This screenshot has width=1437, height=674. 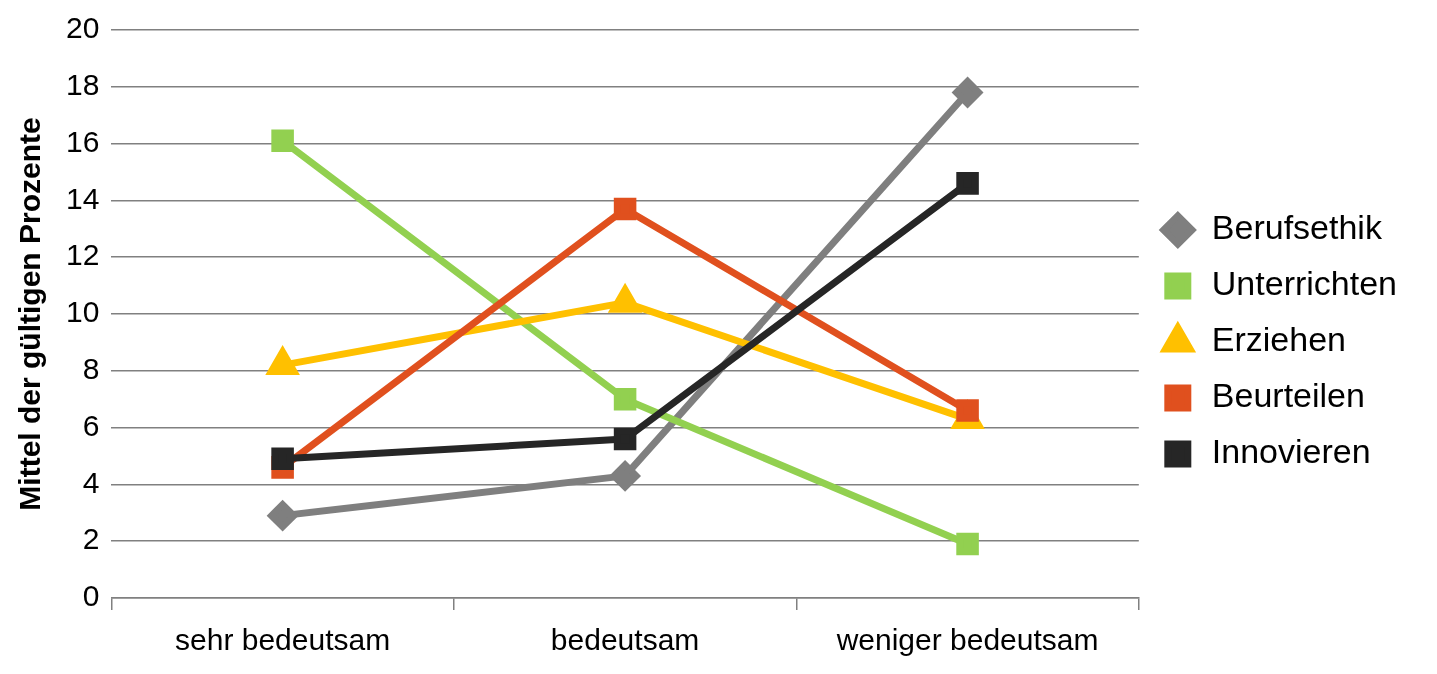 I want to click on y-tick-label: 10, so click(x=82, y=312).